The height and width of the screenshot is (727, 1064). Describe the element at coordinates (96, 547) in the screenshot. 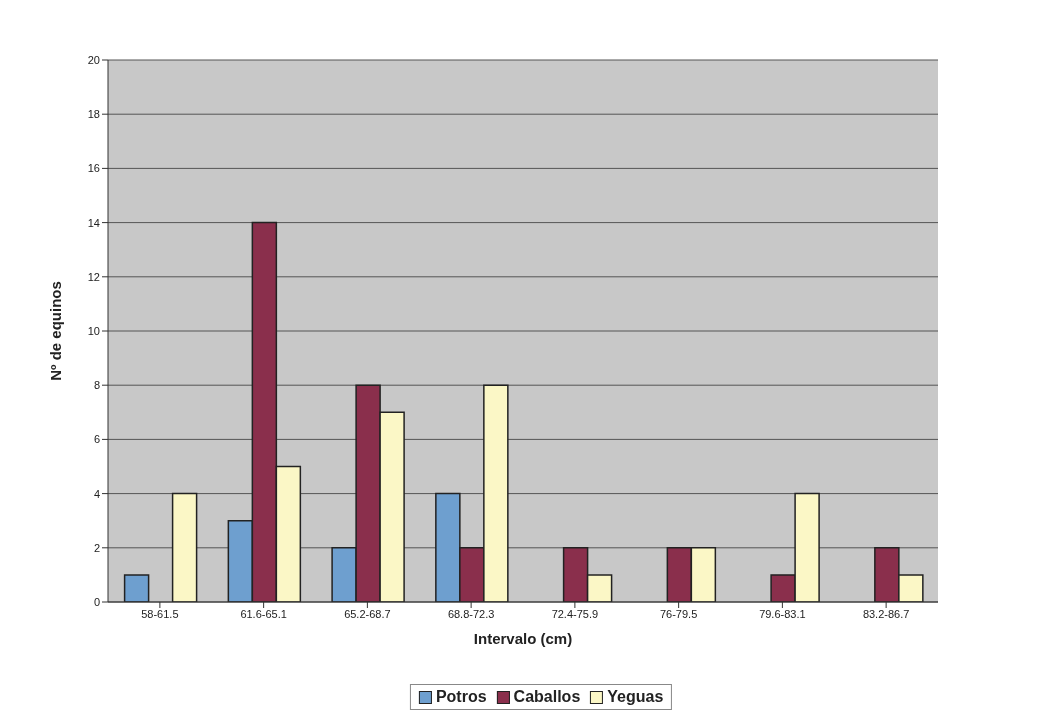

I see `y-tick-label: 2` at that location.